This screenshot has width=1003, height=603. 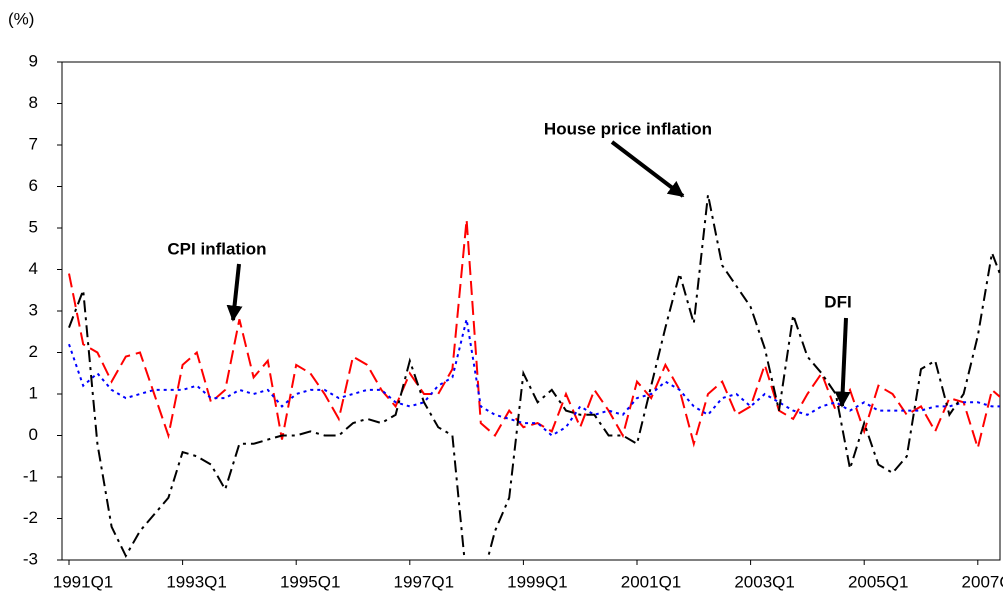 What do you see at coordinates (651, 581) in the screenshot?
I see `x-tick-label: 2001Q1` at bounding box center [651, 581].